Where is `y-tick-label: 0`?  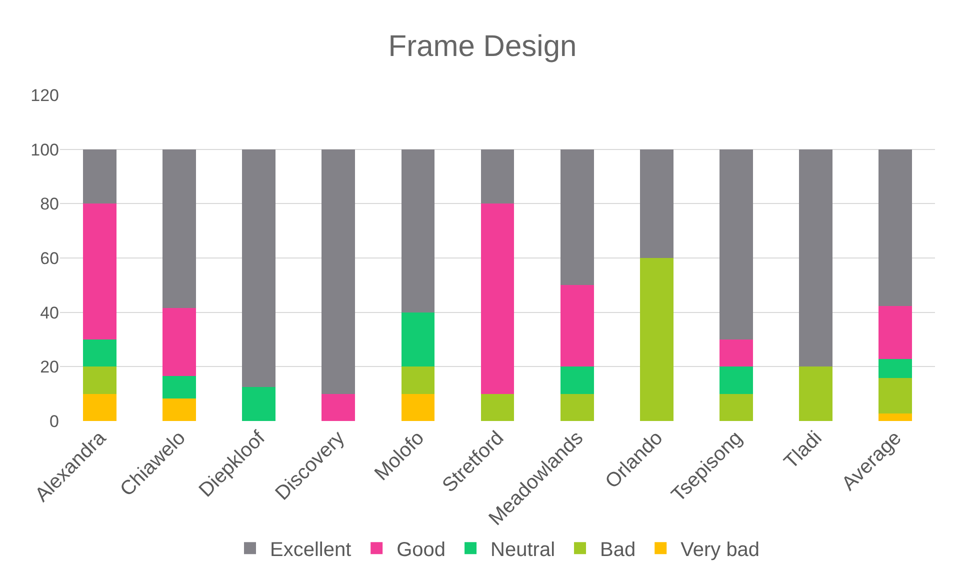
y-tick-label: 0 is located at coordinates (54, 421).